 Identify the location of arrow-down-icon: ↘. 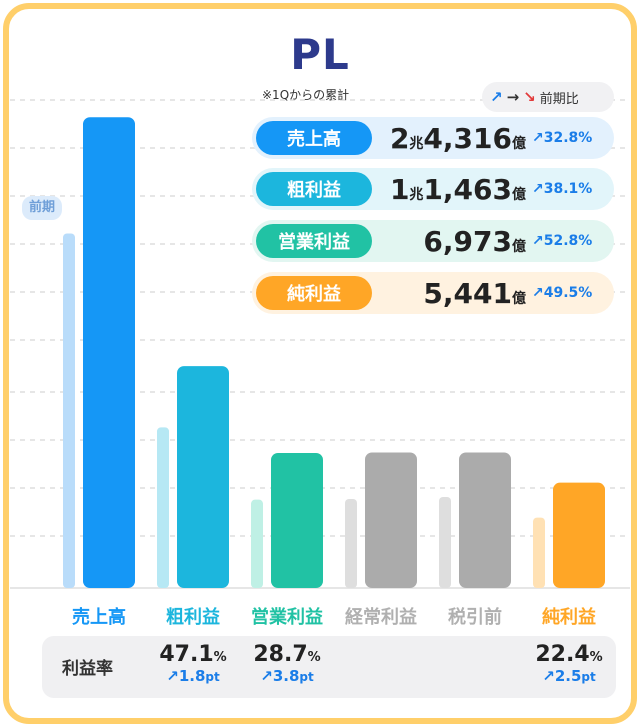
(529, 97).